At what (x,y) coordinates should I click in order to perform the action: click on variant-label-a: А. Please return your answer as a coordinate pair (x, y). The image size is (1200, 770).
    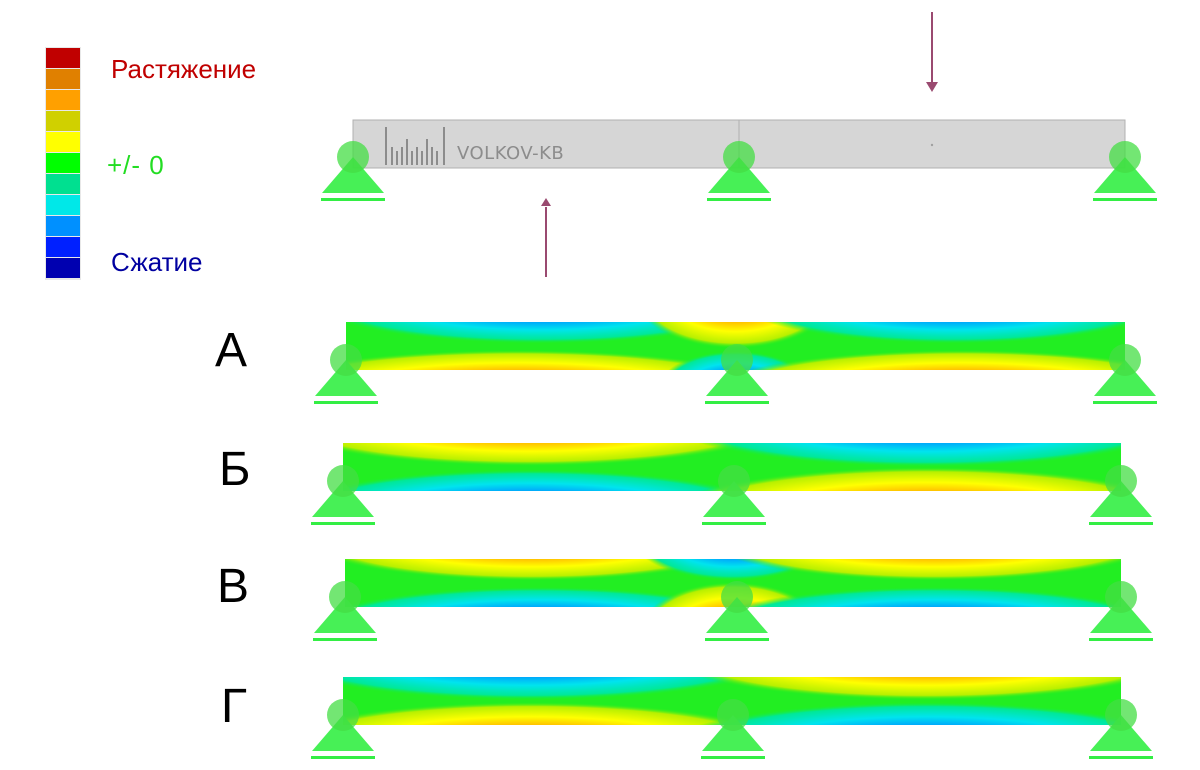
    Looking at the image, I should click on (231, 350).